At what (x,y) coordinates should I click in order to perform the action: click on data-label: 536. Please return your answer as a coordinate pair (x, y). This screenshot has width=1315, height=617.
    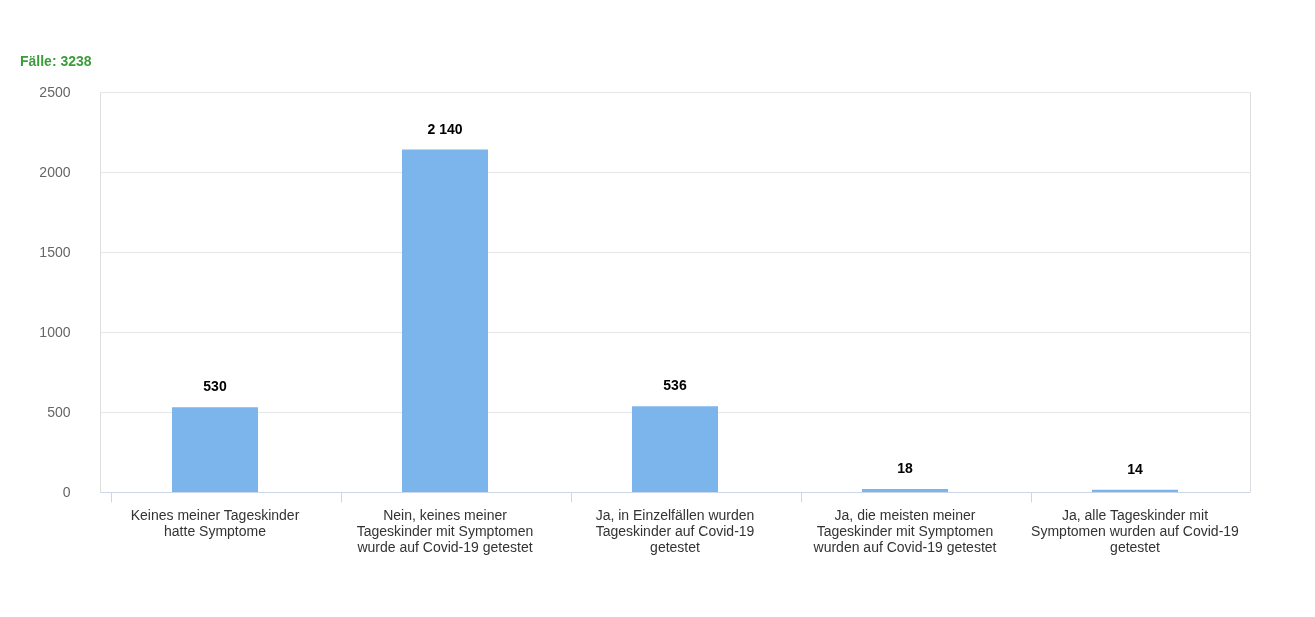
    Looking at the image, I should click on (675, 385).